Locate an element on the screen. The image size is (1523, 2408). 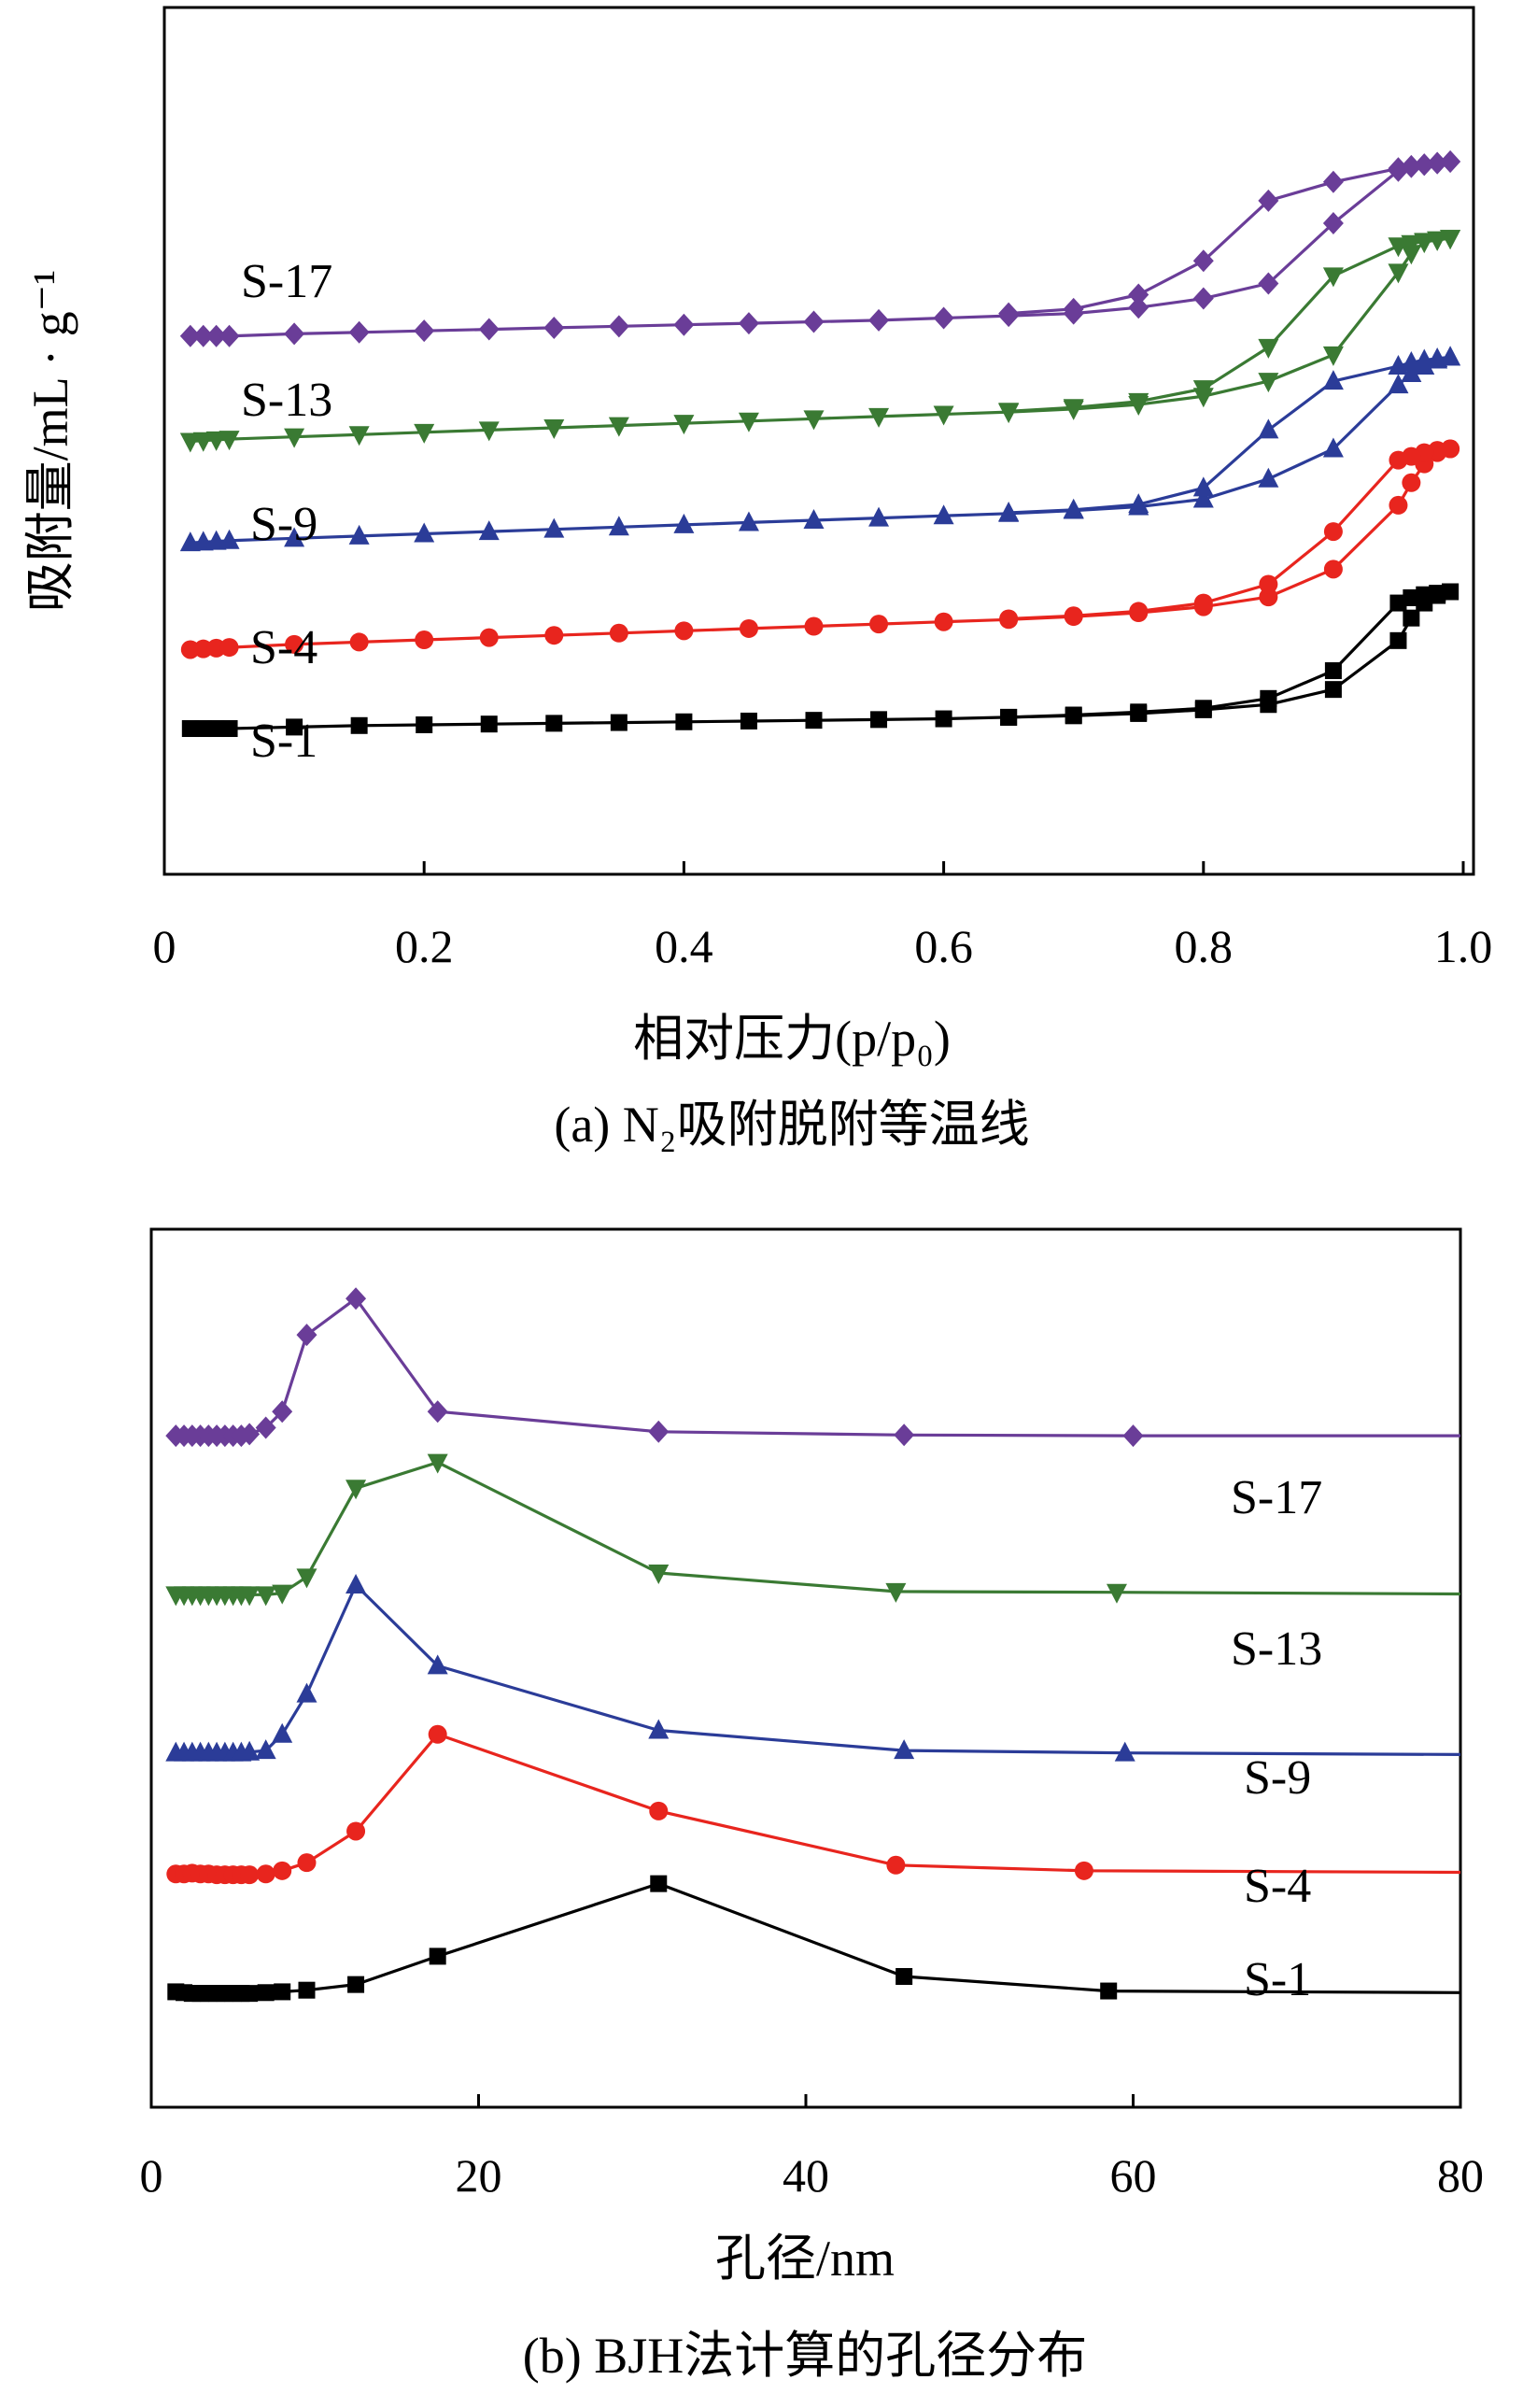
panel-a-label-s17: S-17 is located at coordinates (286, 281).